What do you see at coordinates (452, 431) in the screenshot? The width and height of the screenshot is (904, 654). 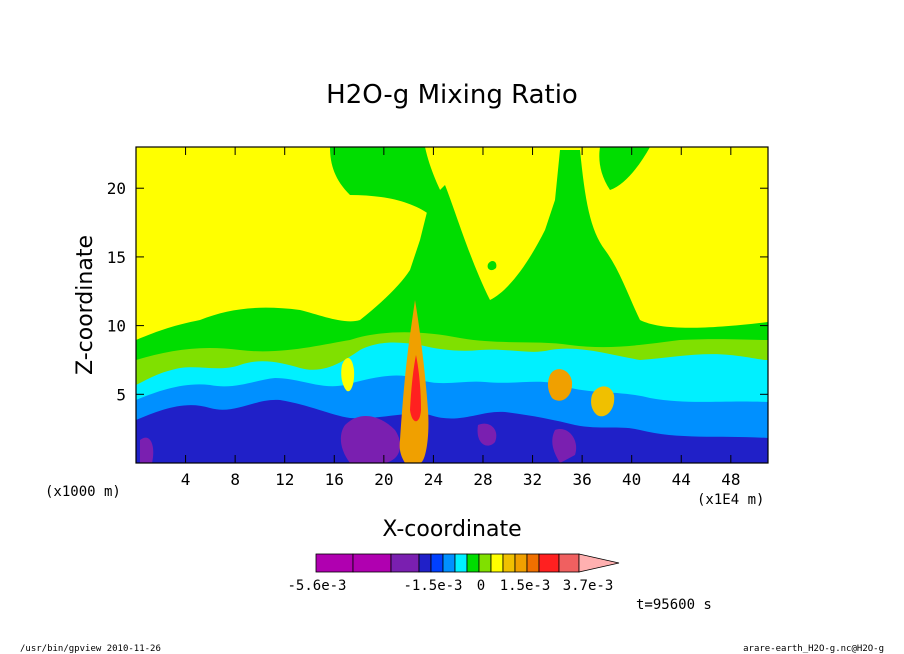 I see `contour-darkblue` at bounding box center [452, 431].